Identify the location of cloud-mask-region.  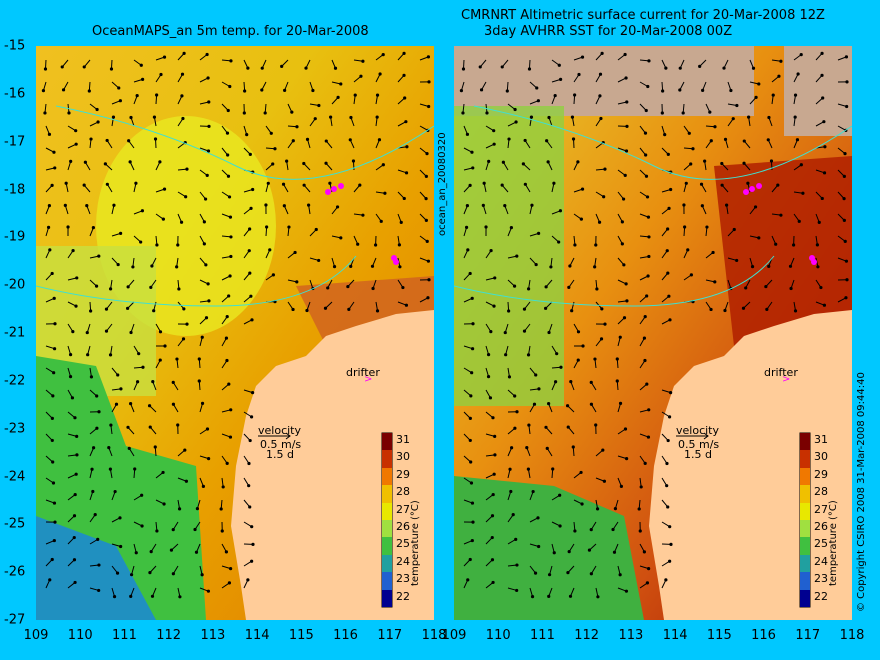
(818, 91).